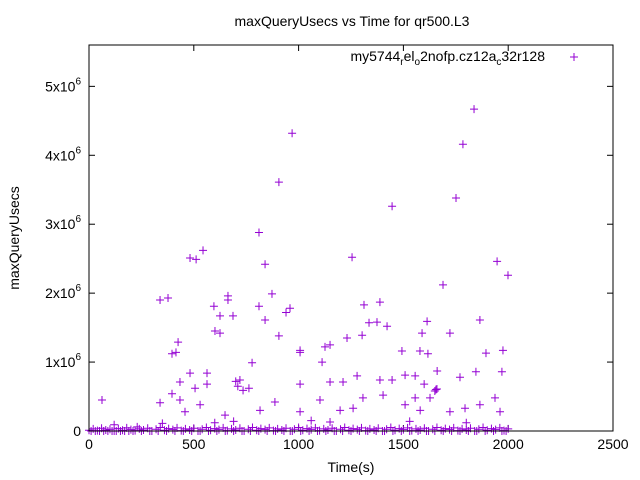 This screenshot has width=640, height=480. I want to click on legend-subscript: r, so click(402, 62).